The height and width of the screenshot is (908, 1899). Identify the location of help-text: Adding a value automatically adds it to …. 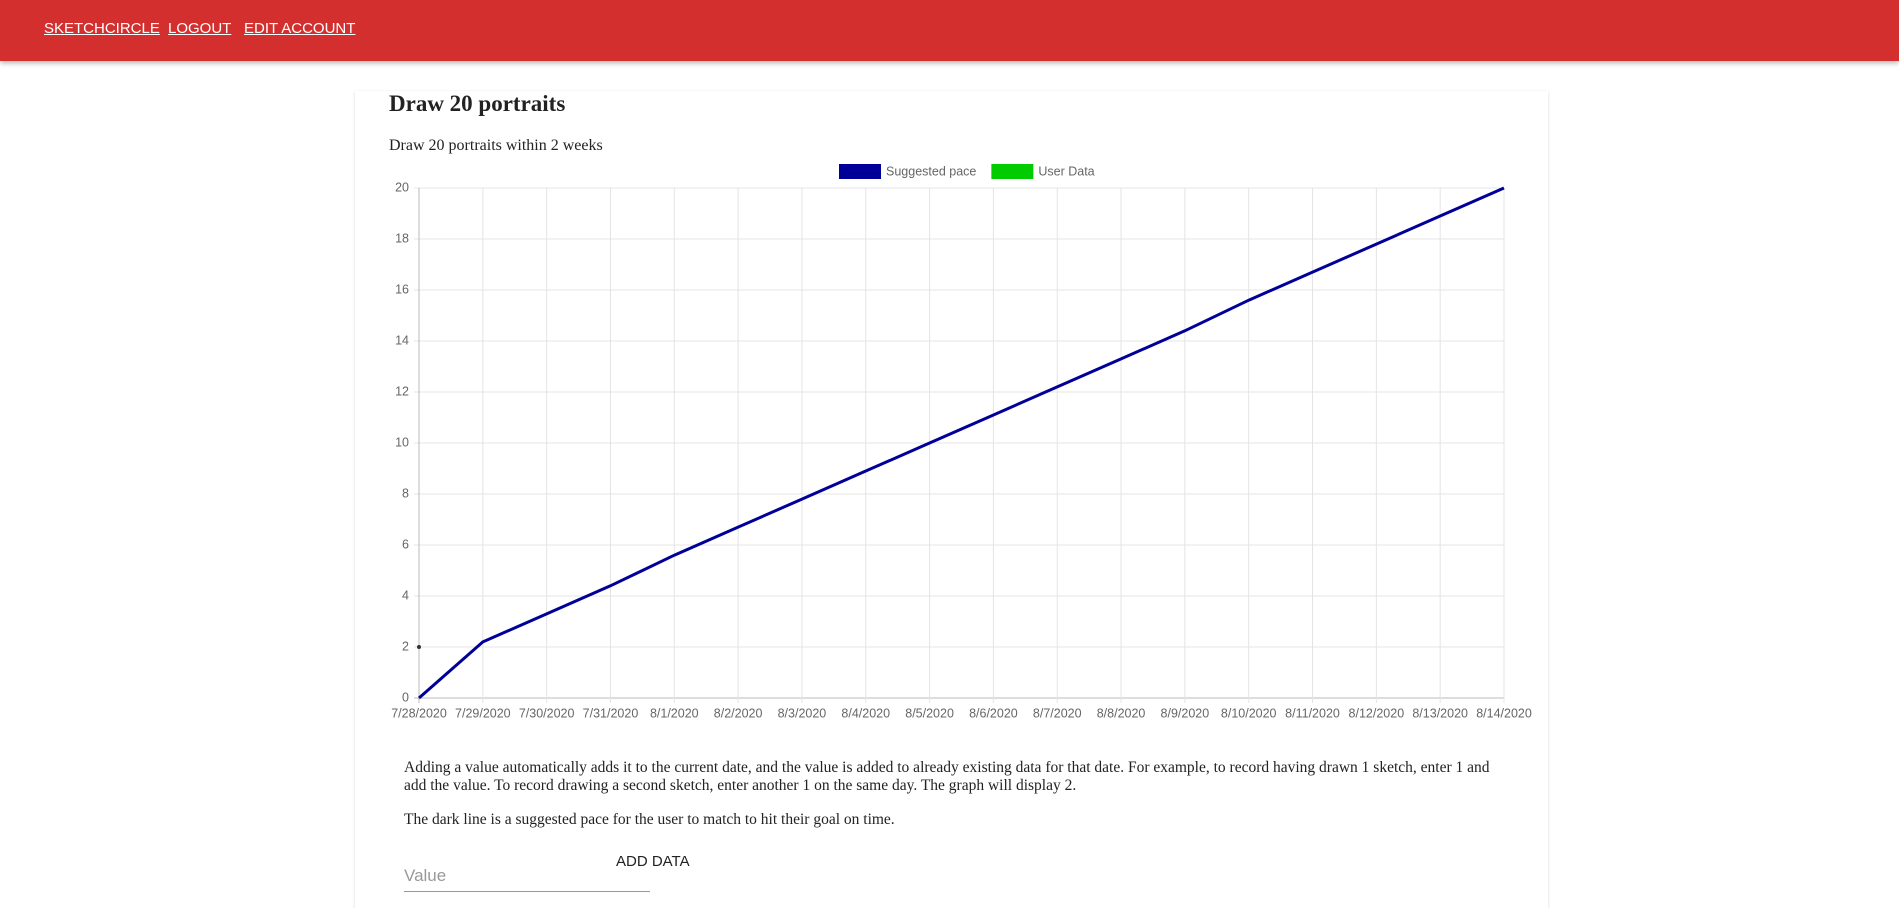
(947, 776).